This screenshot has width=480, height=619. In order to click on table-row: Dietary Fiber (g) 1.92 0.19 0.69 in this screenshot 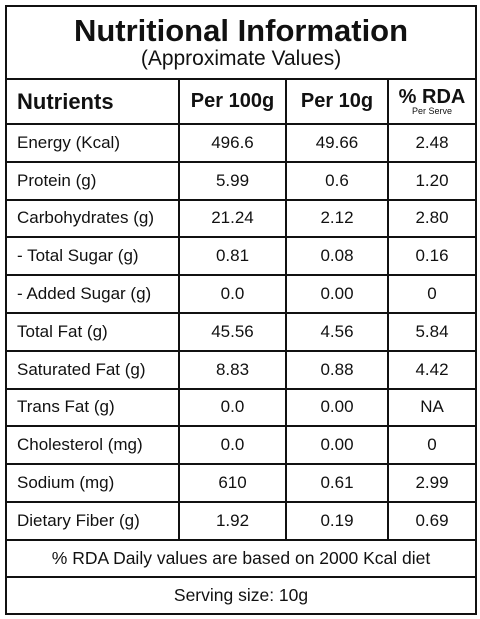, I will do `click(241, 520)`.